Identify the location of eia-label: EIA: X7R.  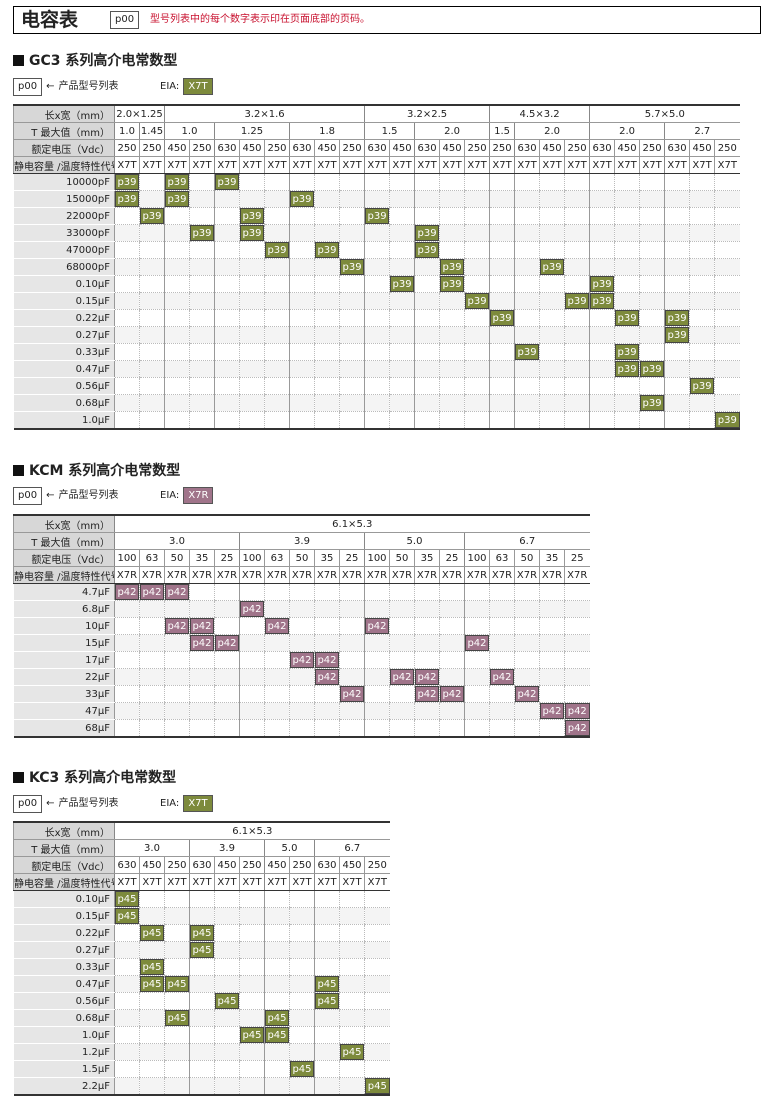
(187, 495).